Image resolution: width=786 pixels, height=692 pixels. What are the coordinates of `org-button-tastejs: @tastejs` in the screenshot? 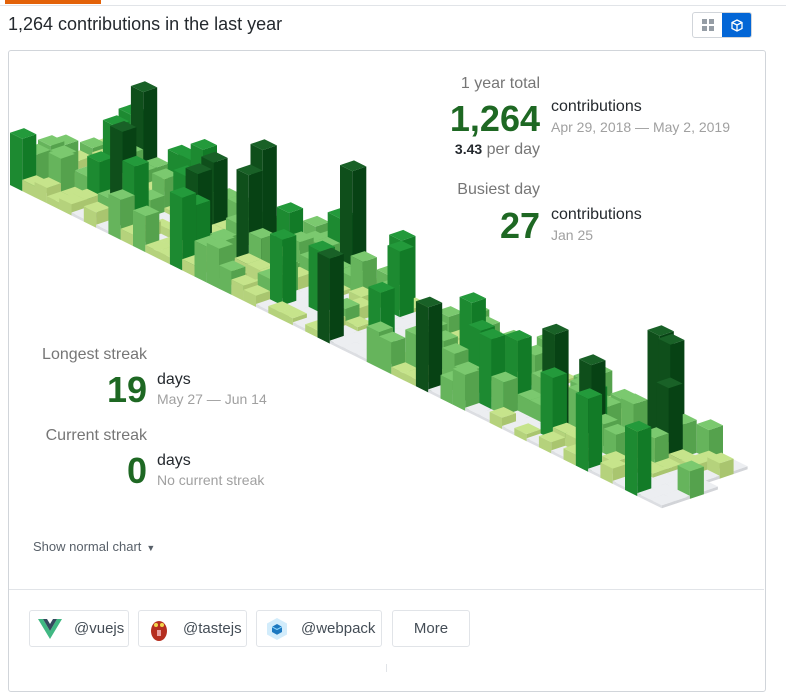 It's located at (192, 628).